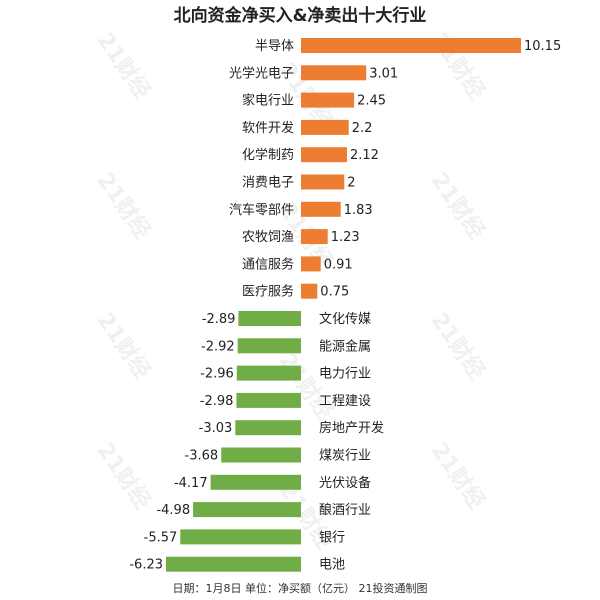  What do you see at coordinates (345, 319) in the screenshot?
I see `category-label: 文化传媒` at bounding box center [345, 319].